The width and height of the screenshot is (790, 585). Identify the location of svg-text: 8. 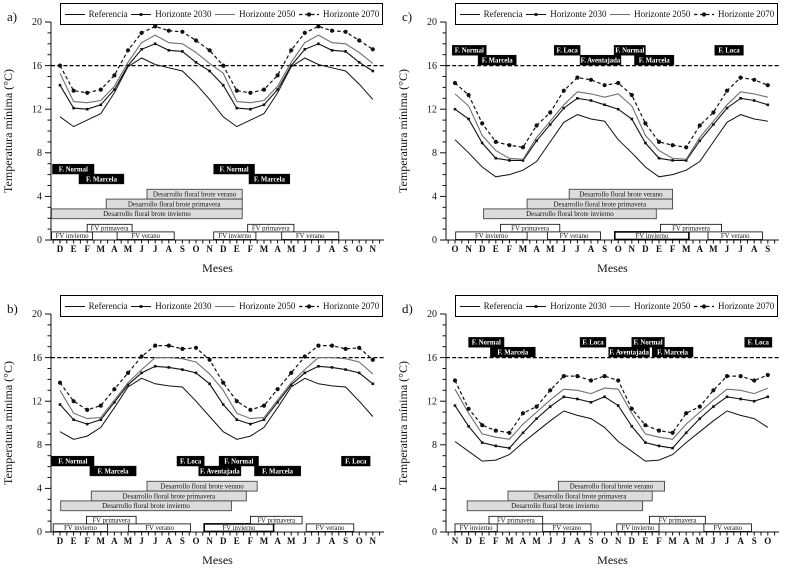
(39, 153).